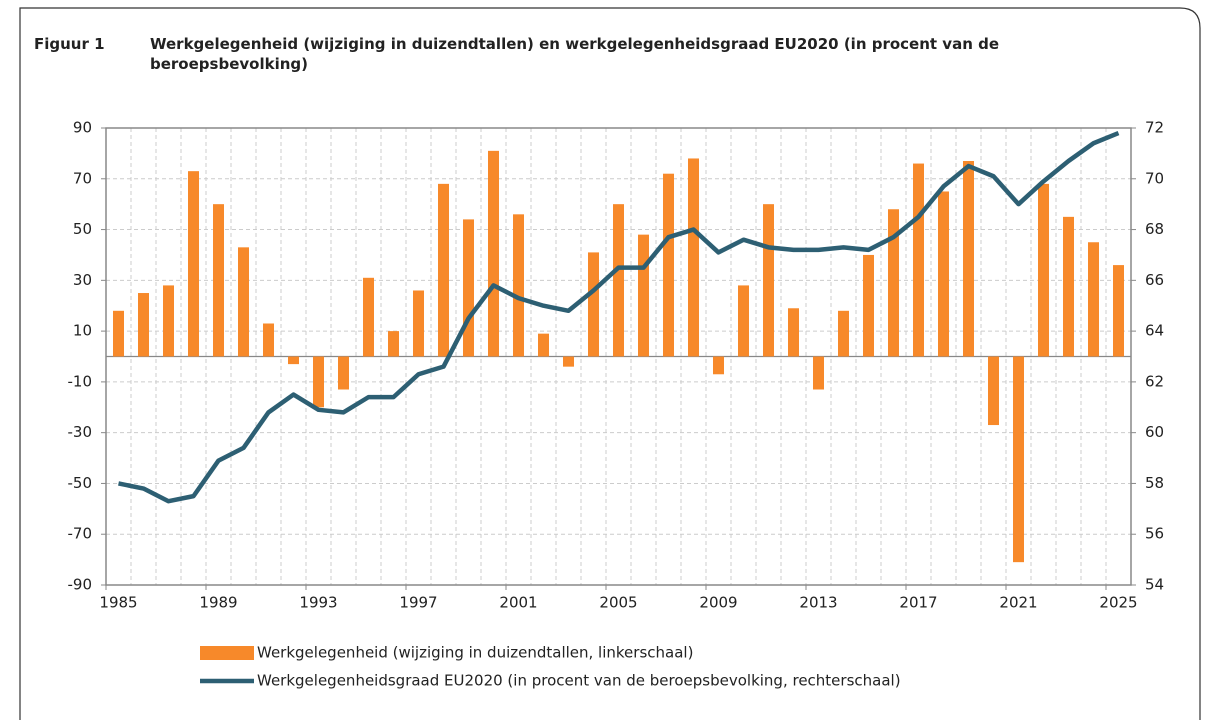 This screenshot has height=720, width=1208. I want to click on y2-tick-label: 72, so click(1154, 128).